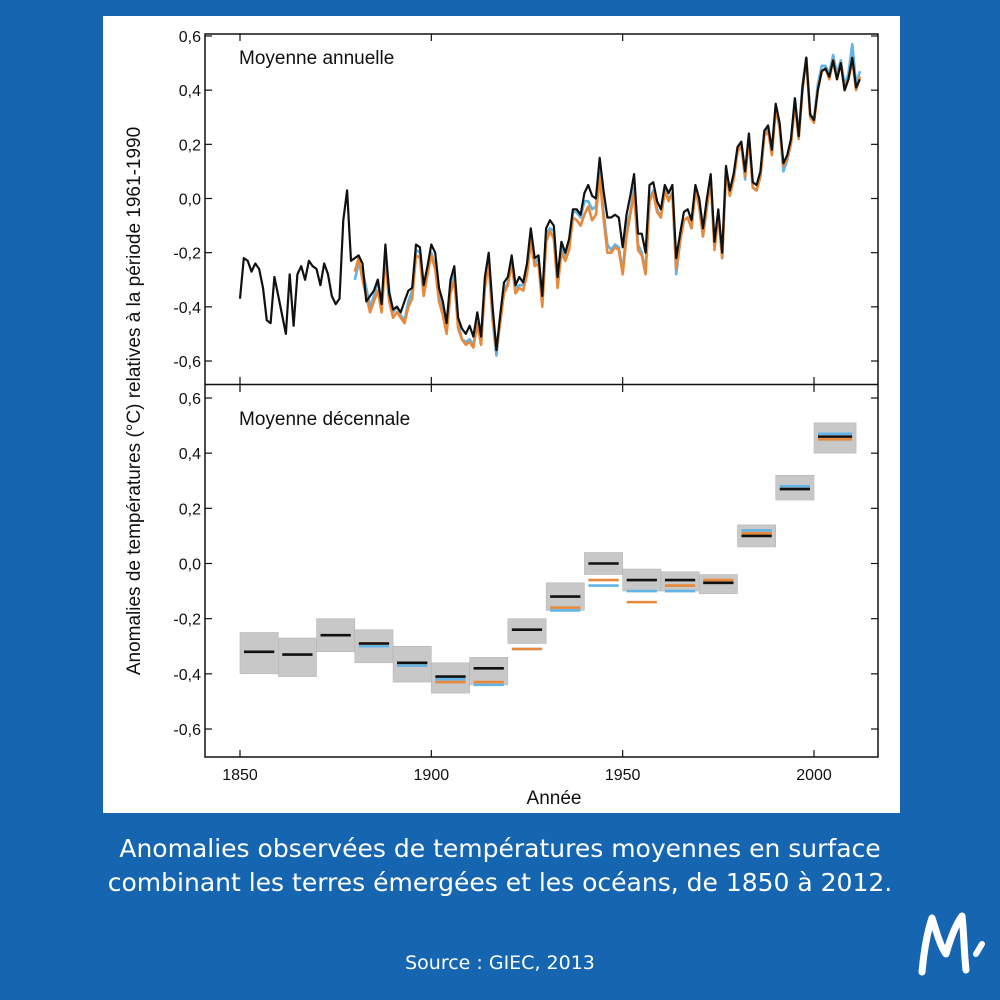 This screenshot has height=1000, width=1000. Describe the element at coordinates (623, 775) in the screenshot. I see `x-tick-label: 1950` at that location.